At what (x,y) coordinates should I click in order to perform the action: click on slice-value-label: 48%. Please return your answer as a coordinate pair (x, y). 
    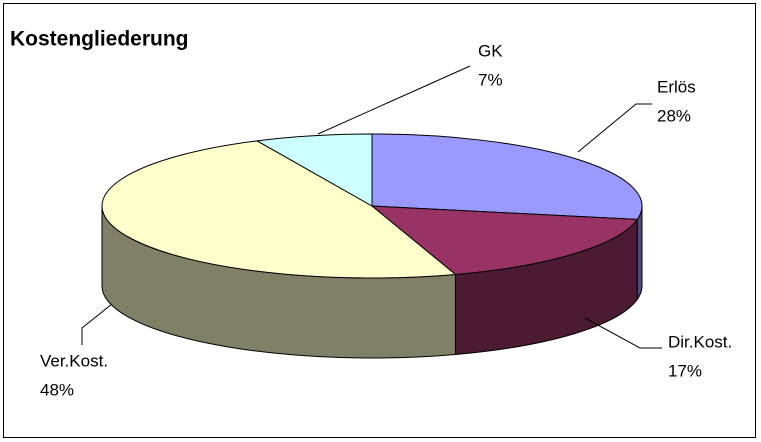
    Looking at the image, I should click on (57, 389).